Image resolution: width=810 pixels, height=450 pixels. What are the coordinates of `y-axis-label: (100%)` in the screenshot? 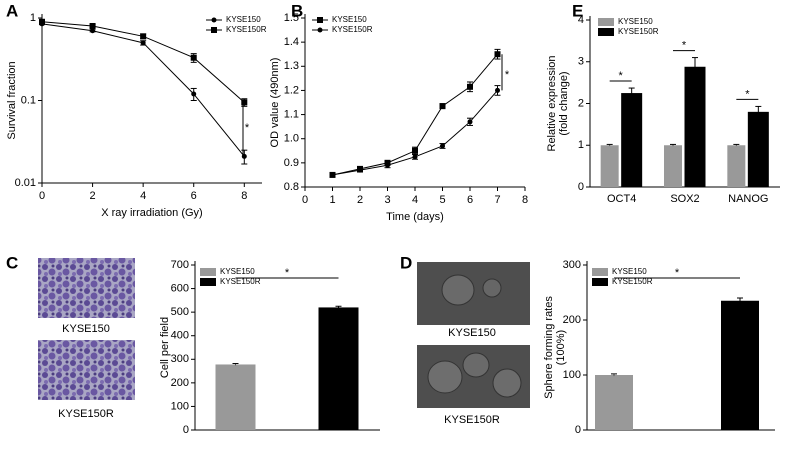 It's located at (561, 347).